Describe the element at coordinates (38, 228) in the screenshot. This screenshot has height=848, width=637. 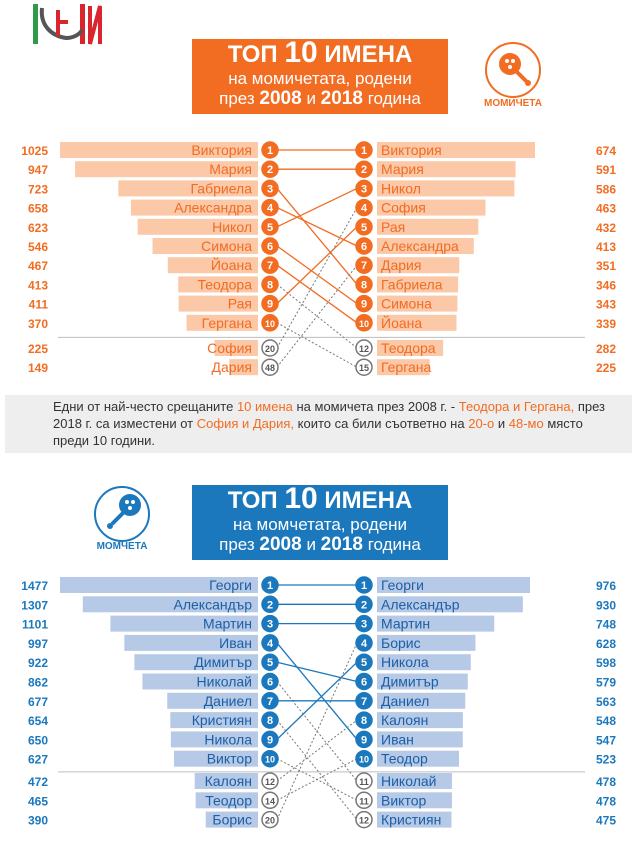
I see `value-2008-Никол: 623` at that location.